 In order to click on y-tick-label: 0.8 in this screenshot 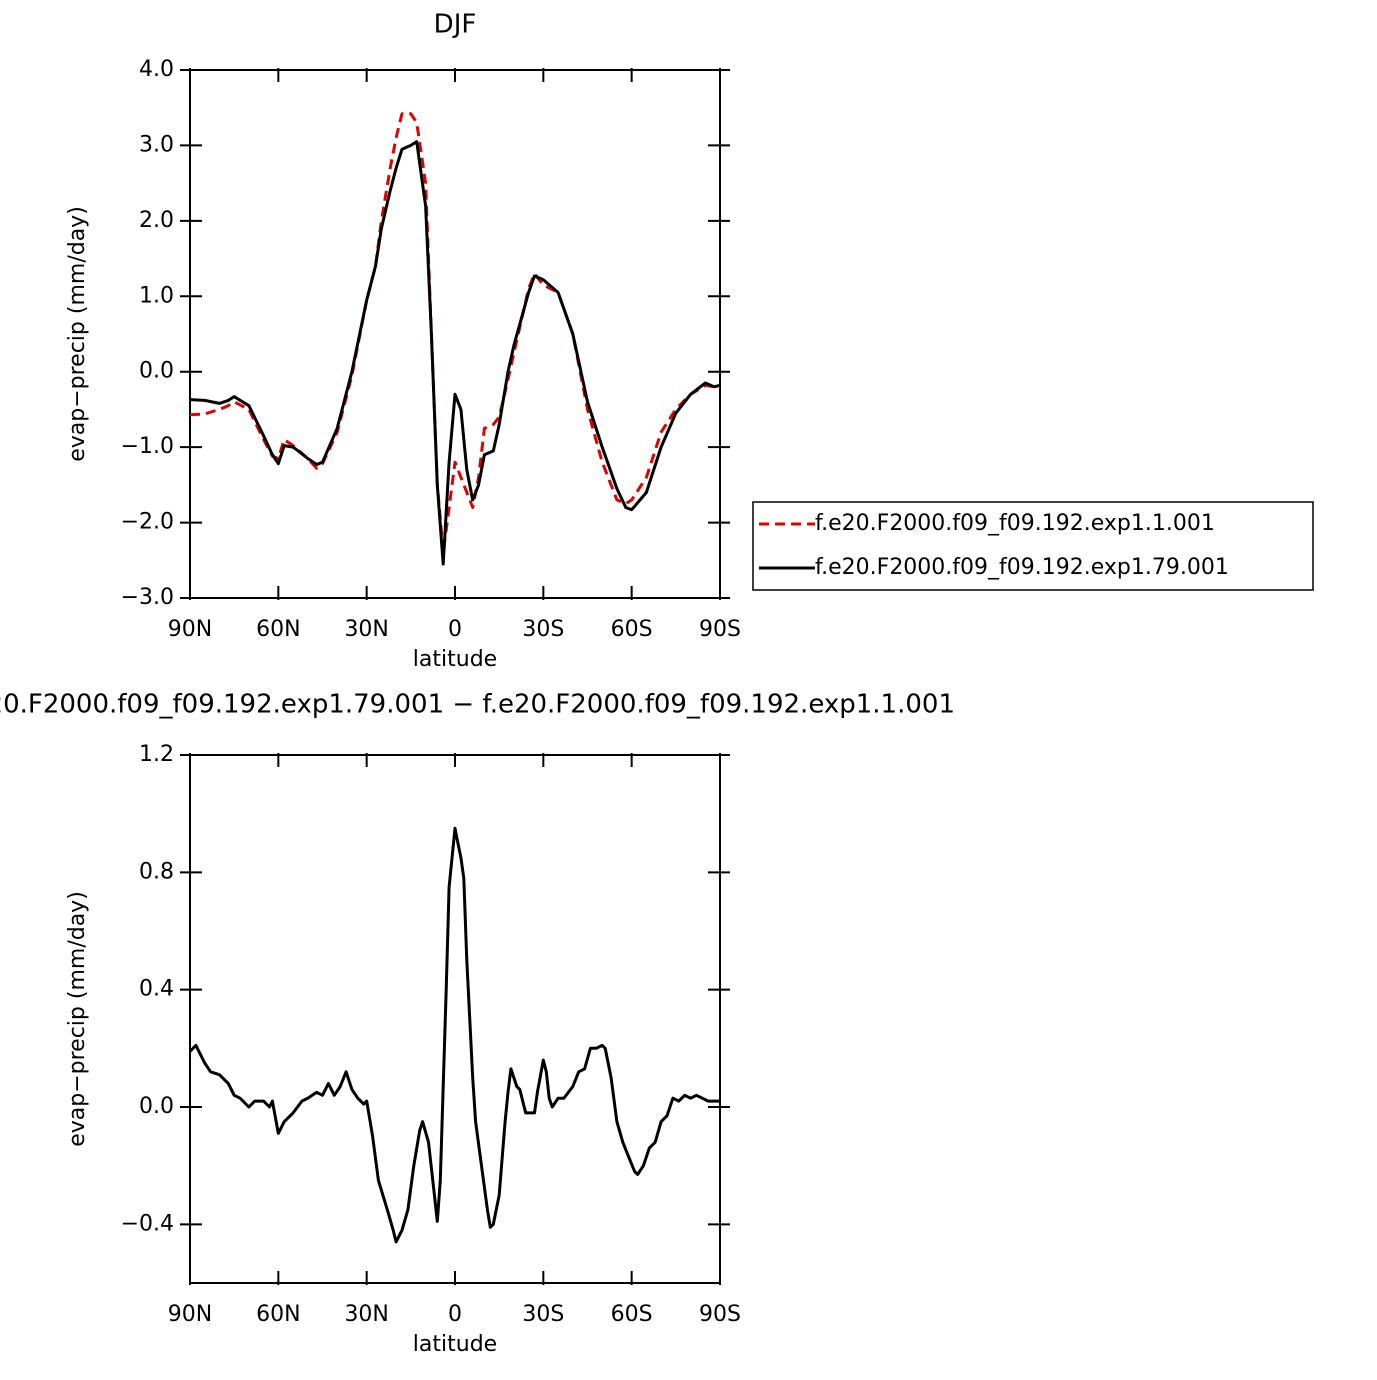, I will do `click(156, 871)`.